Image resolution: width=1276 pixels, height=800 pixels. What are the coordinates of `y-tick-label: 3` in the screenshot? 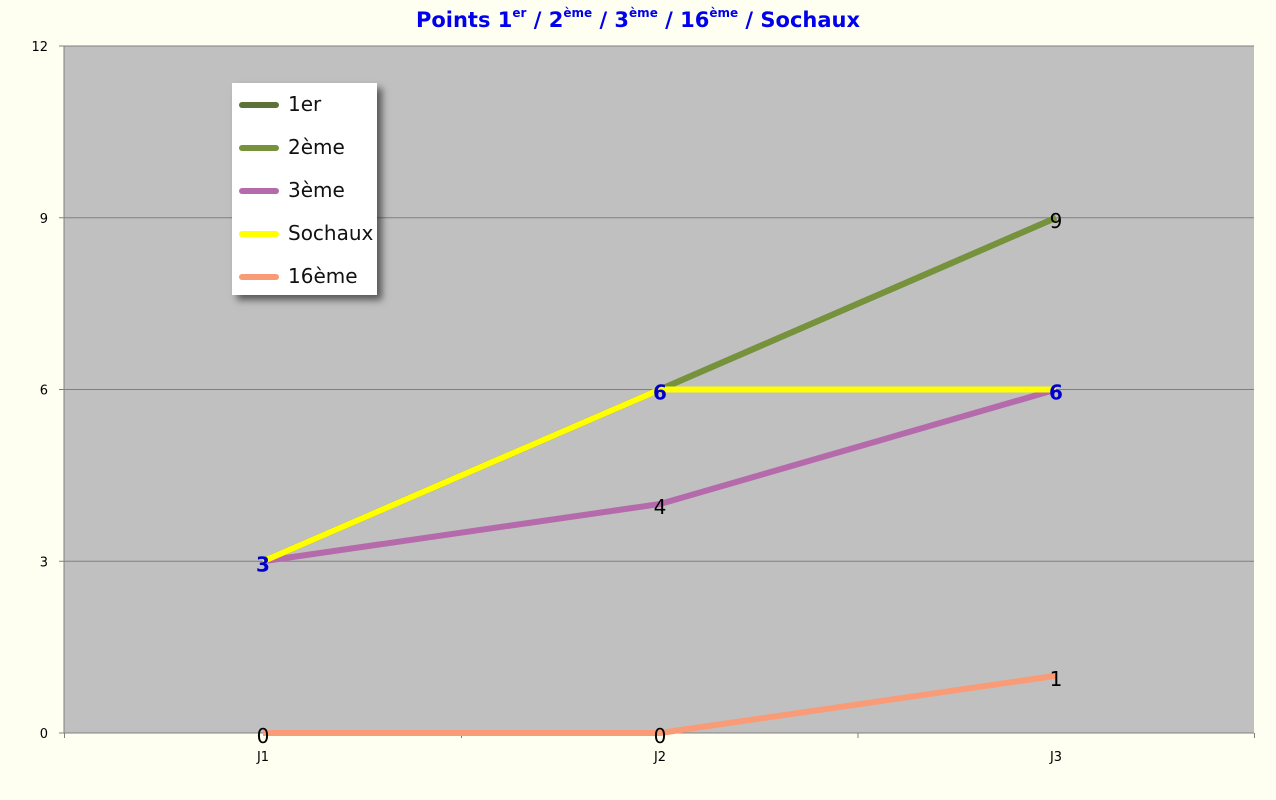 It's located at (44, 562).